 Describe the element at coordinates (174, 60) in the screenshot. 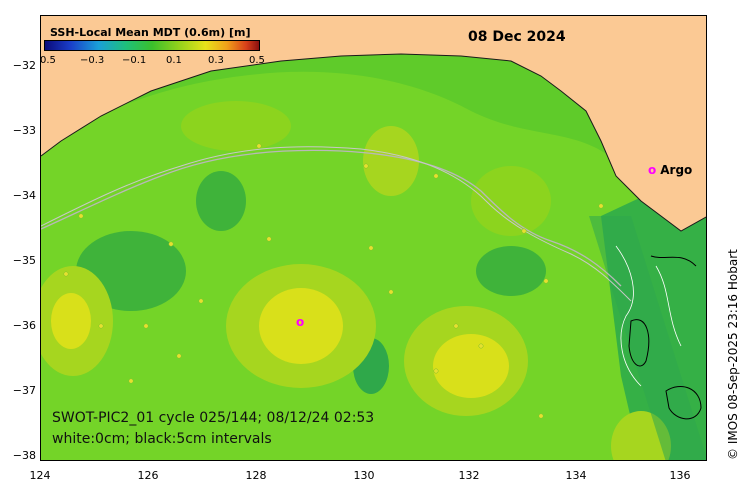

I see `colorbar-tick: 0.1` at that location.